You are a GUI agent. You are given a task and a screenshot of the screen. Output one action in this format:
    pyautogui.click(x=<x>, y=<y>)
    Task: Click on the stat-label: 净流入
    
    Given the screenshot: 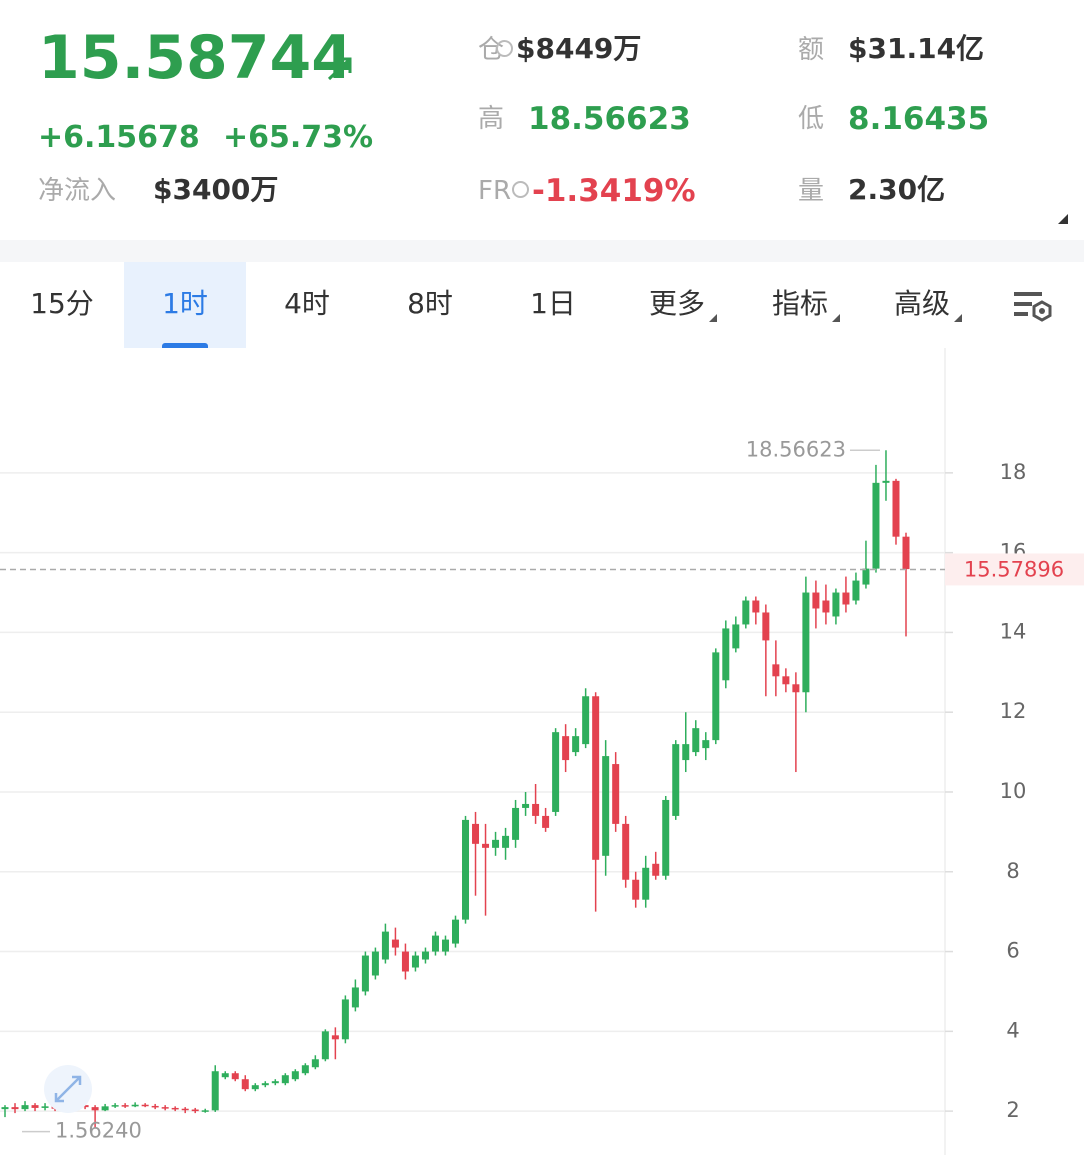 What is the action you would take?
    pyautogui.click(x=77, y=191)
    